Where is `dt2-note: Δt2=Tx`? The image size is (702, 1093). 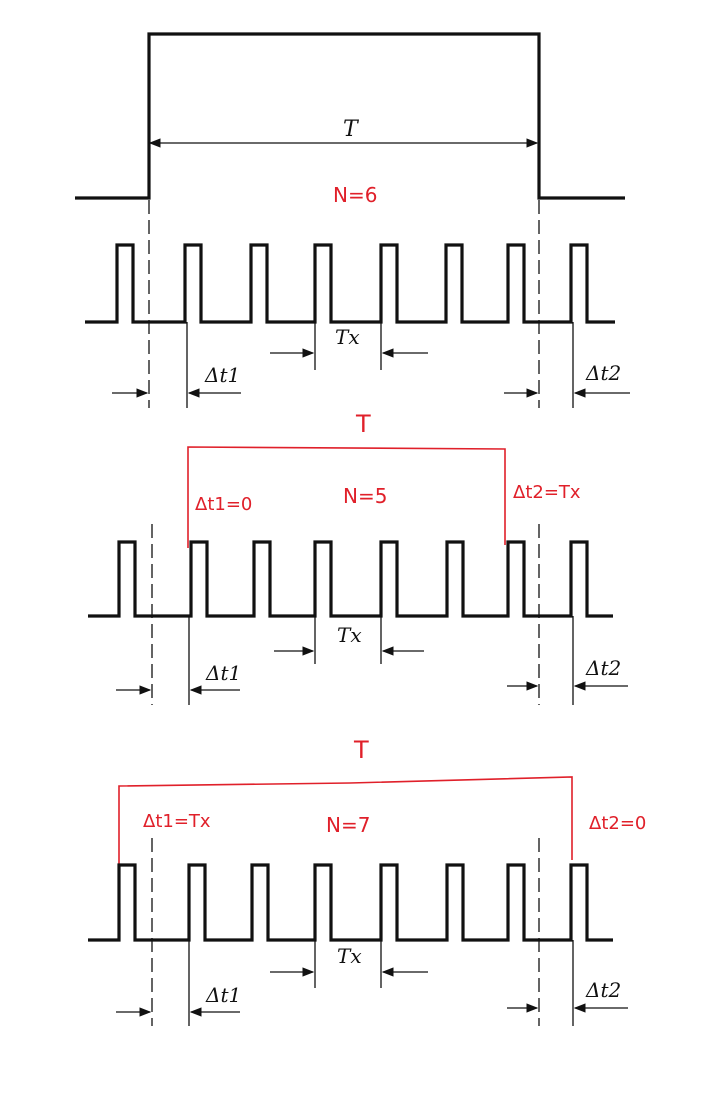
dt2-note: Δt2=Tx is located at coordinates (547, 492).